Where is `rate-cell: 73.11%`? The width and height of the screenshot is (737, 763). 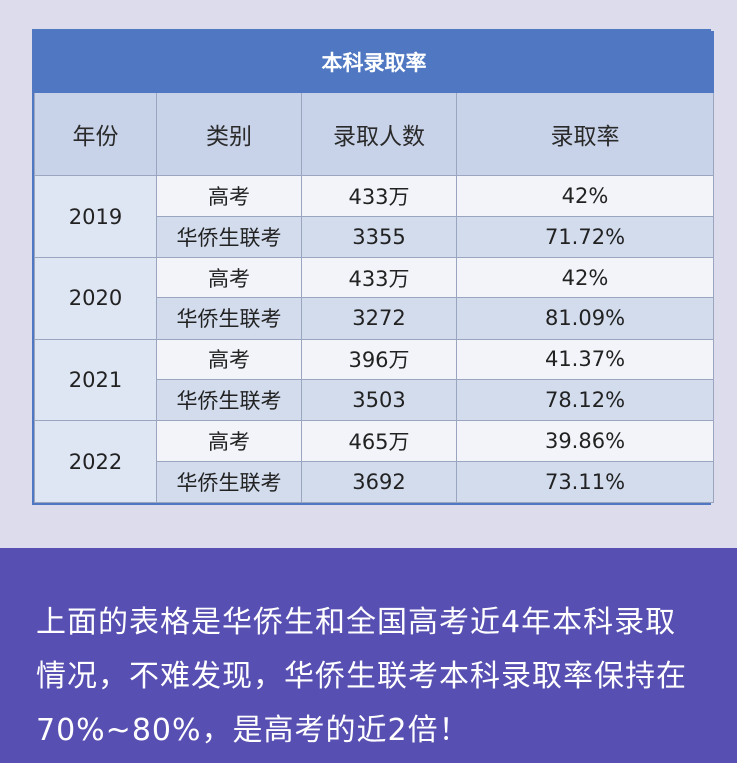 rate-cell: 73.11% is located at coordinates (585, 482).